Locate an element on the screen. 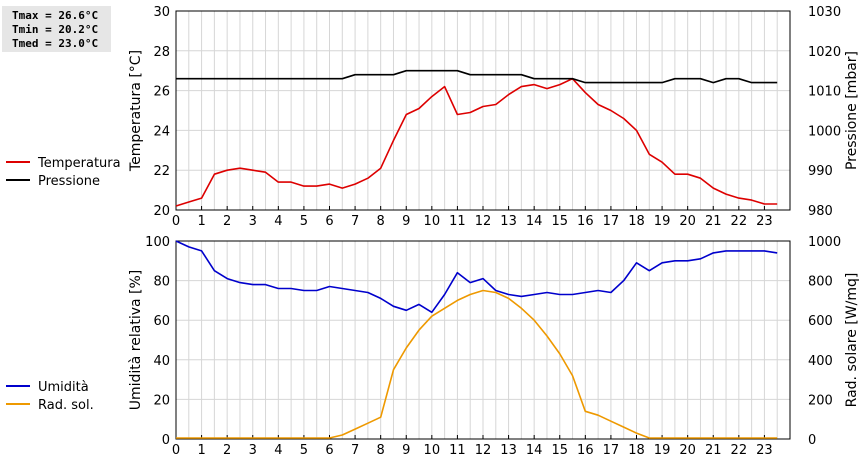 The image size is (860, 460). y-tick-label: 100 is located at coordinates (157, 242).